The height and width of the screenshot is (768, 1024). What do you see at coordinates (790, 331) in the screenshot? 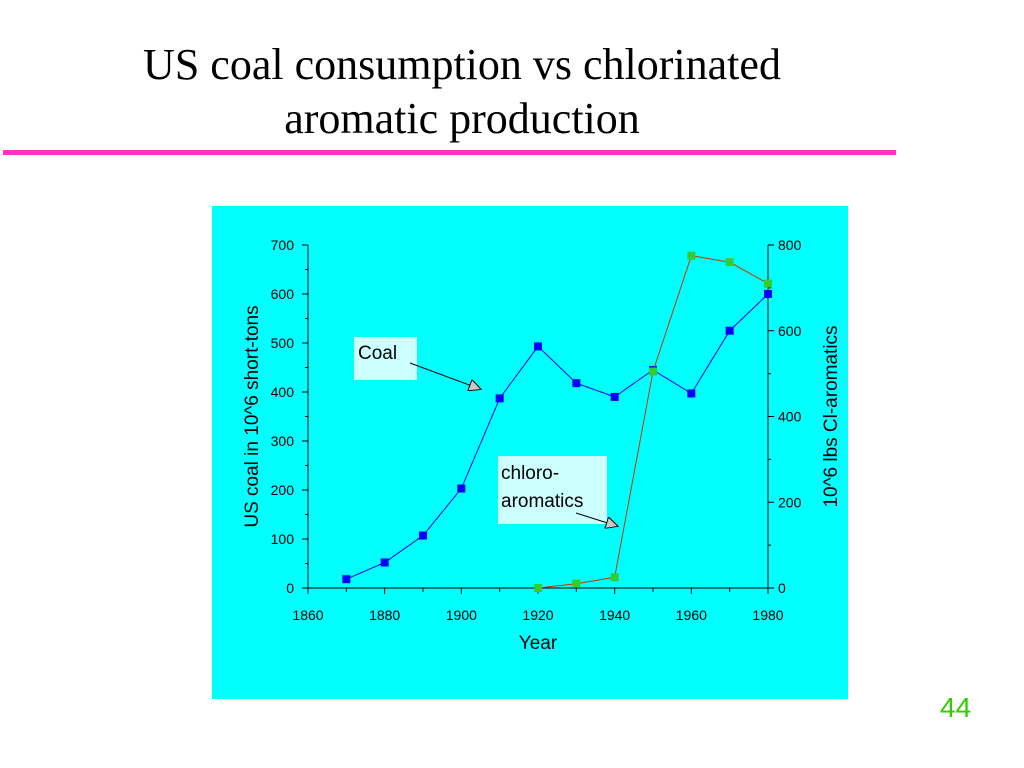
I see `right-y-tick-label: 600` at bounding box center [790, 331].